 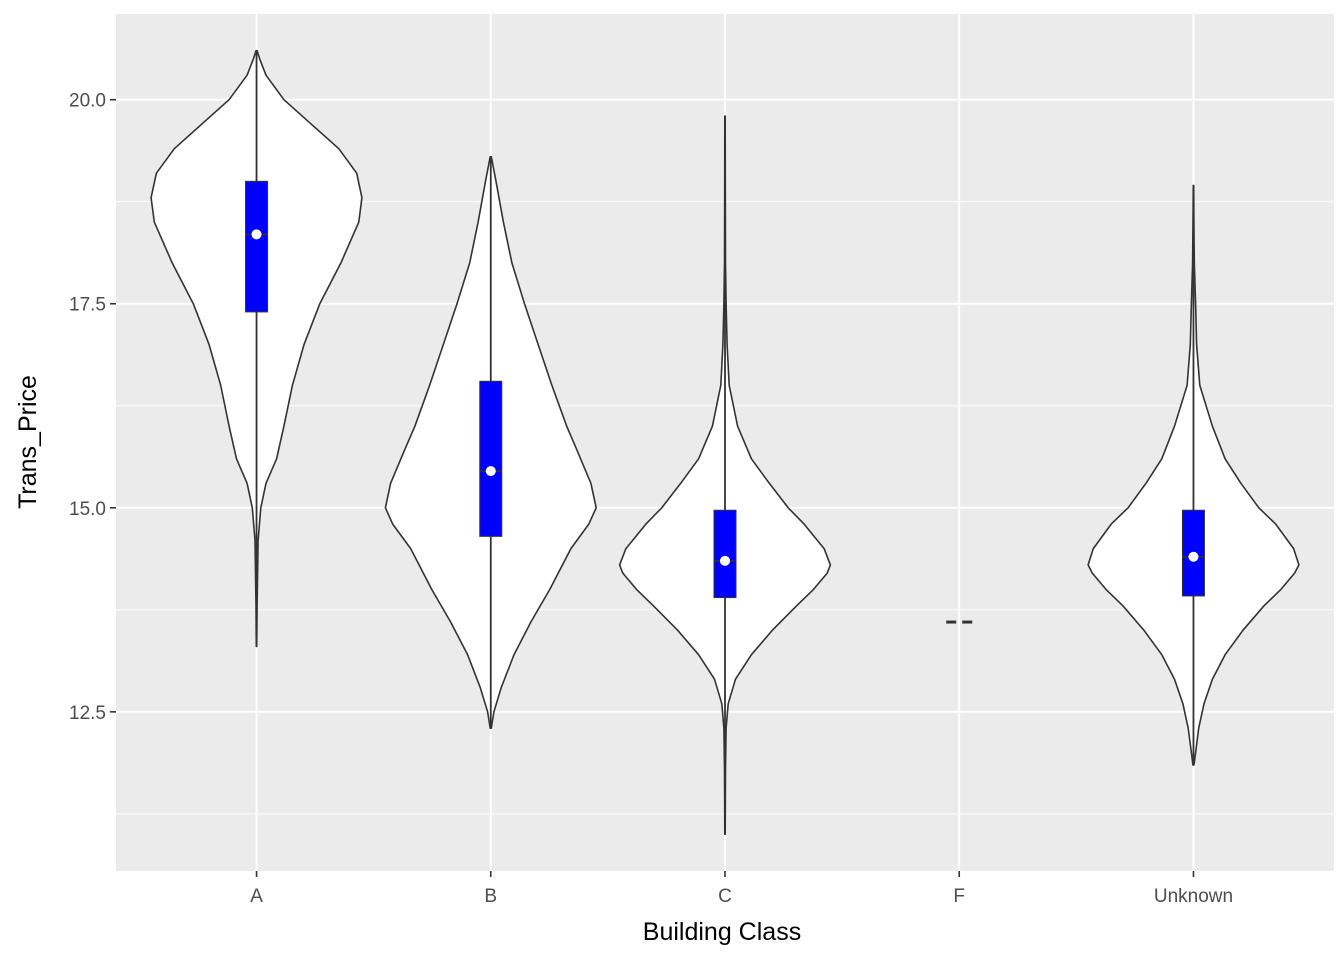 I want to click on violin-group-b, so click(x=490, y=442).